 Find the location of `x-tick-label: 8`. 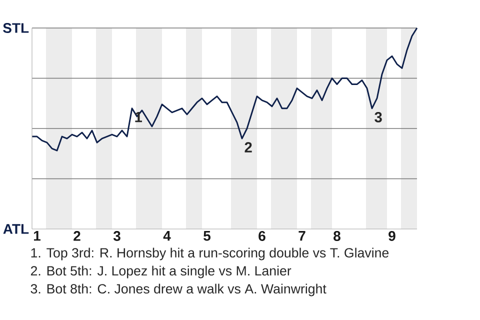

x-tick-label: 8 is located at coordinates (337, 236).